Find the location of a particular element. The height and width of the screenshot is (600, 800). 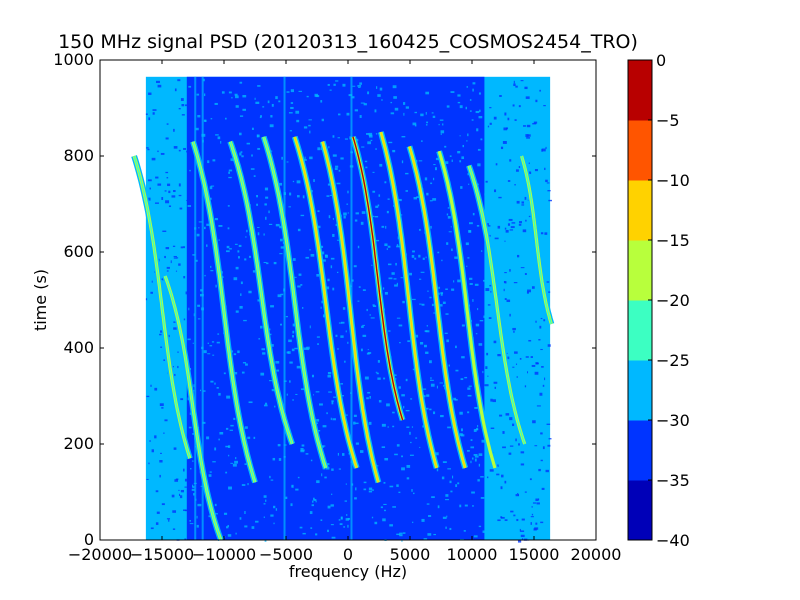

x-tick-label: 15000 is located at coordinates (534, 554).